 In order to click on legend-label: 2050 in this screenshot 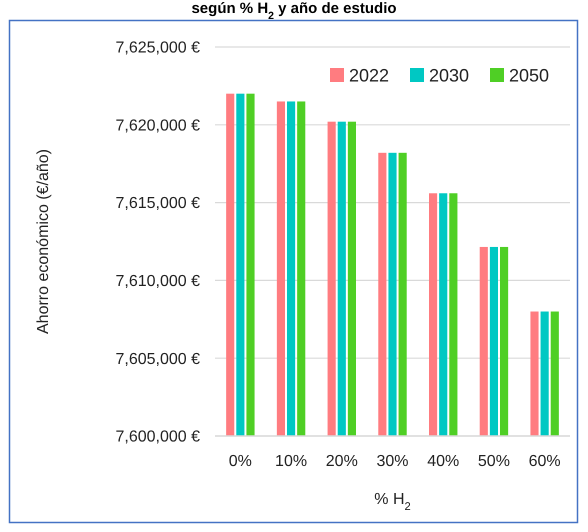, I will do `click(529, 75)`.